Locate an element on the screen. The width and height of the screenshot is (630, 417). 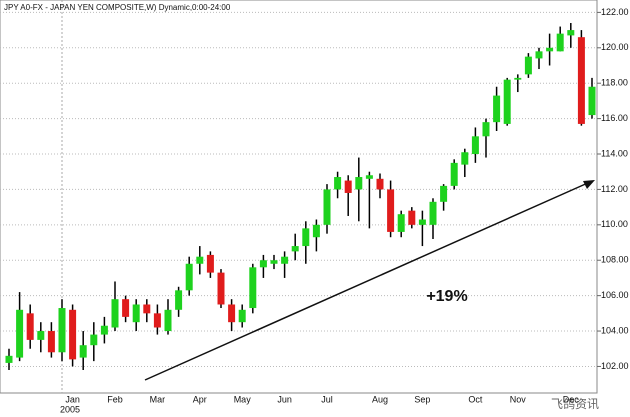
y-tick-label: 114.00 is located at coordinates (614, 153).